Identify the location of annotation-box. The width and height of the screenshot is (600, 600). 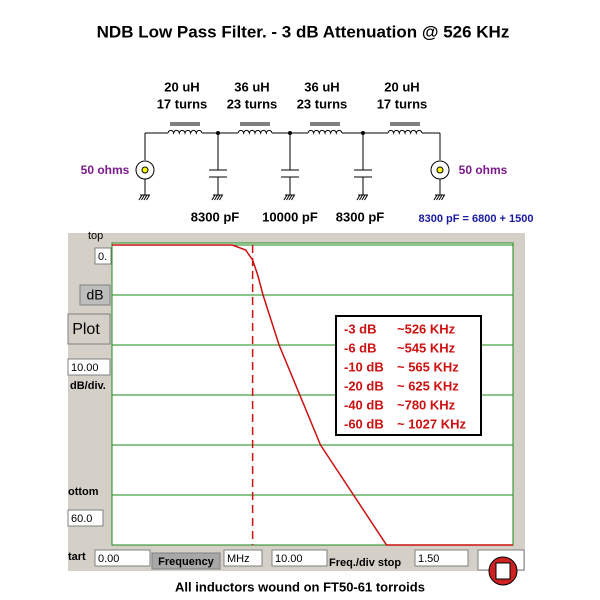
(408, 375).